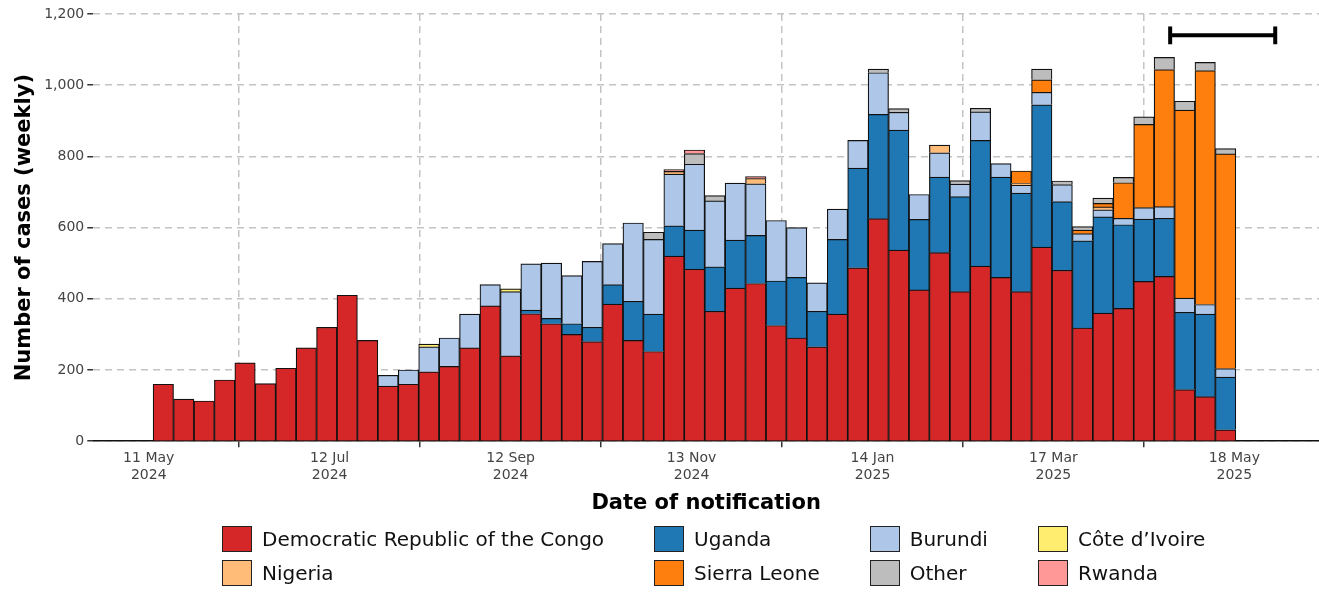 This screenshot has height=603, width=1319. I want to click on y-tick-label: 400, so click(71, 297).